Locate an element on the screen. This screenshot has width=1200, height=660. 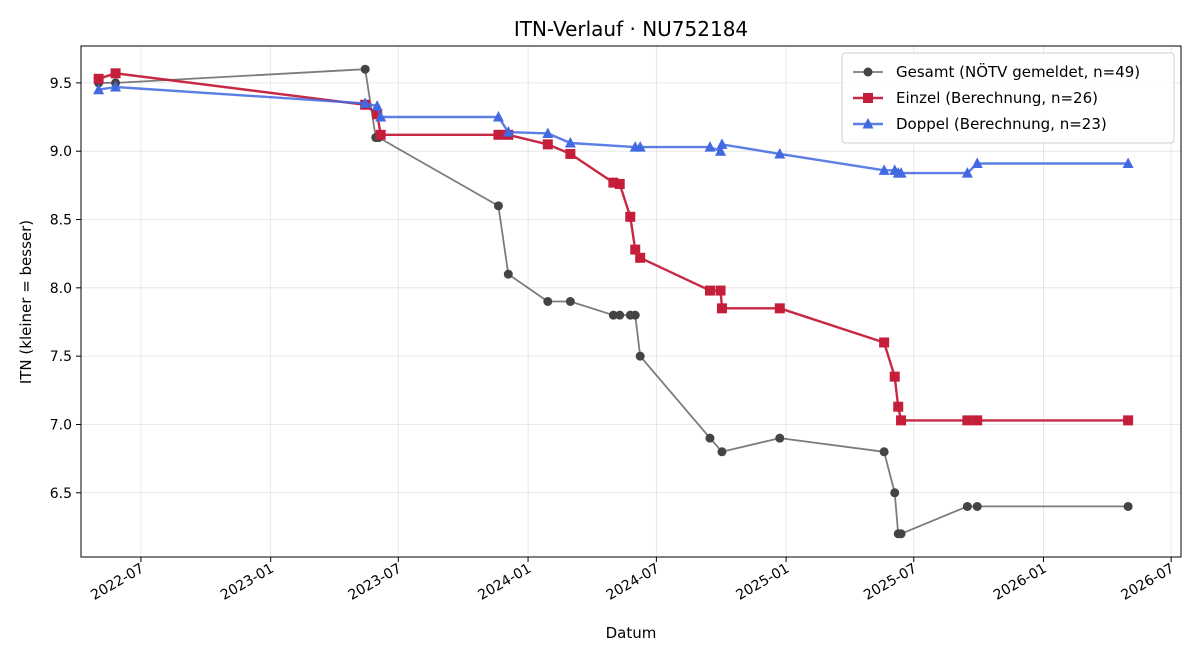
legend-item: Gesamt (NÖTV gemeldet, n=49) is located at coordinates (996, 71).